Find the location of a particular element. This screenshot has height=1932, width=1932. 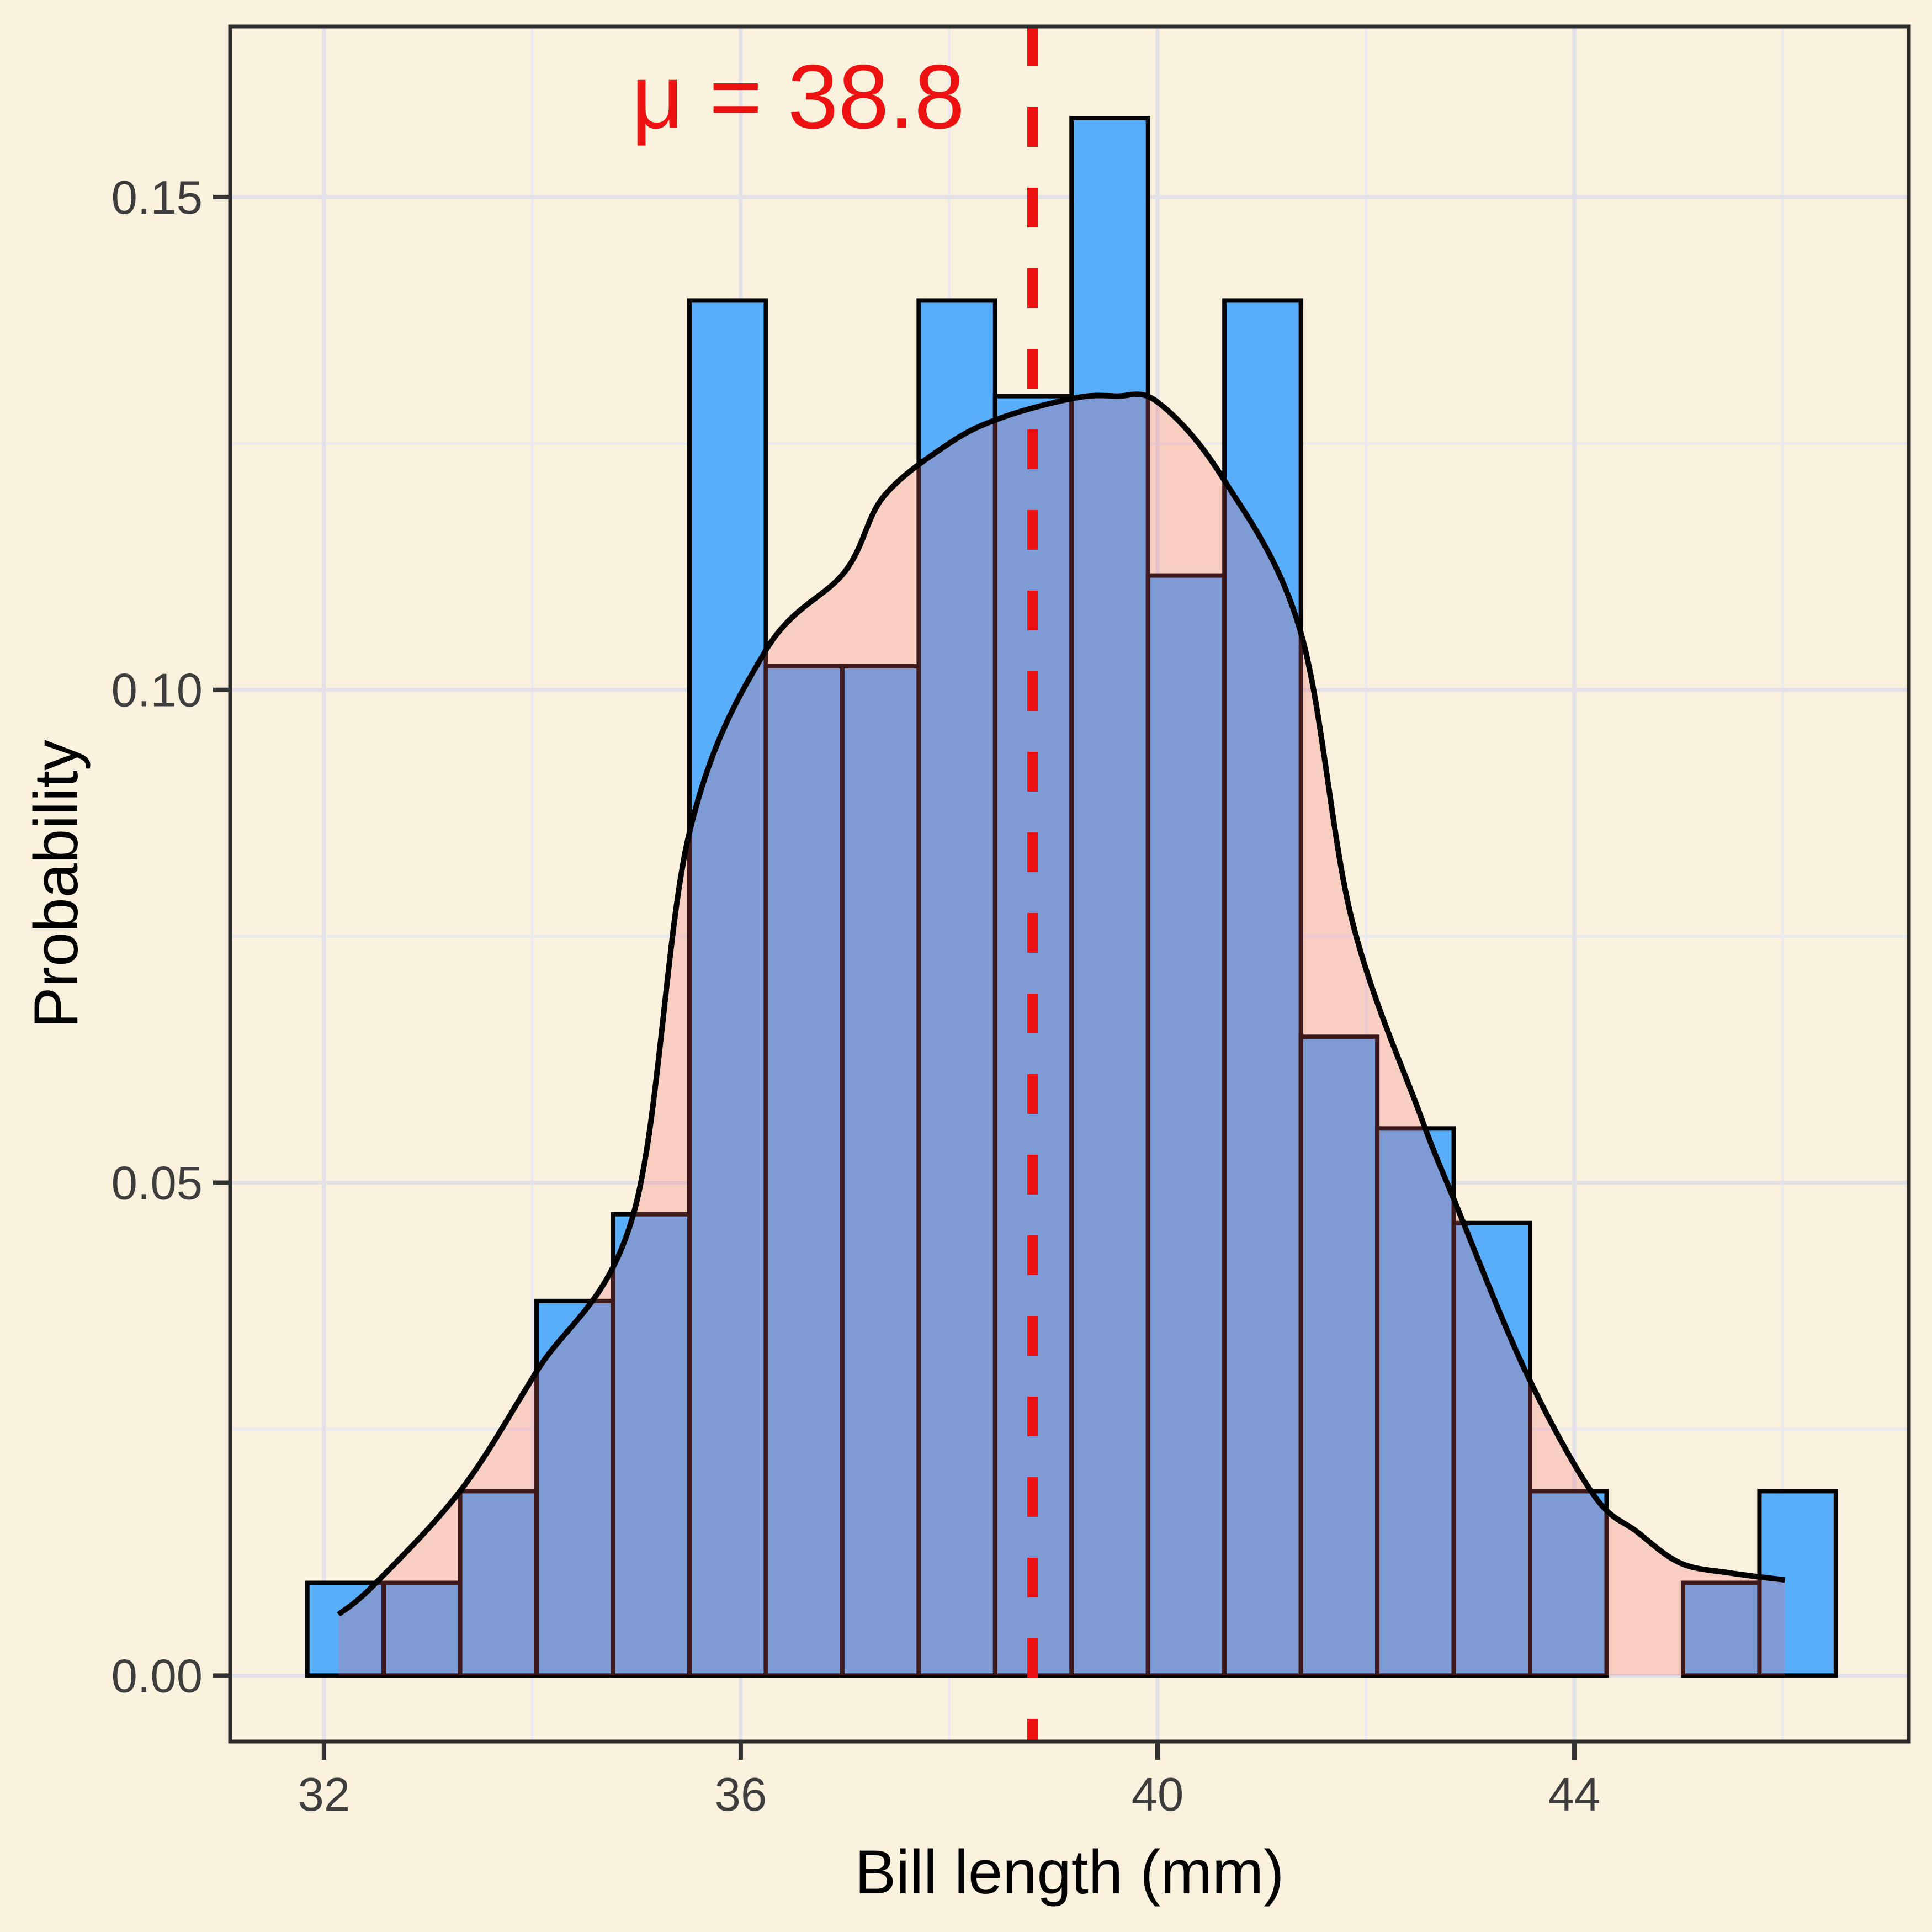

y-axis-title: Probability is located at coordinates (57, 884).